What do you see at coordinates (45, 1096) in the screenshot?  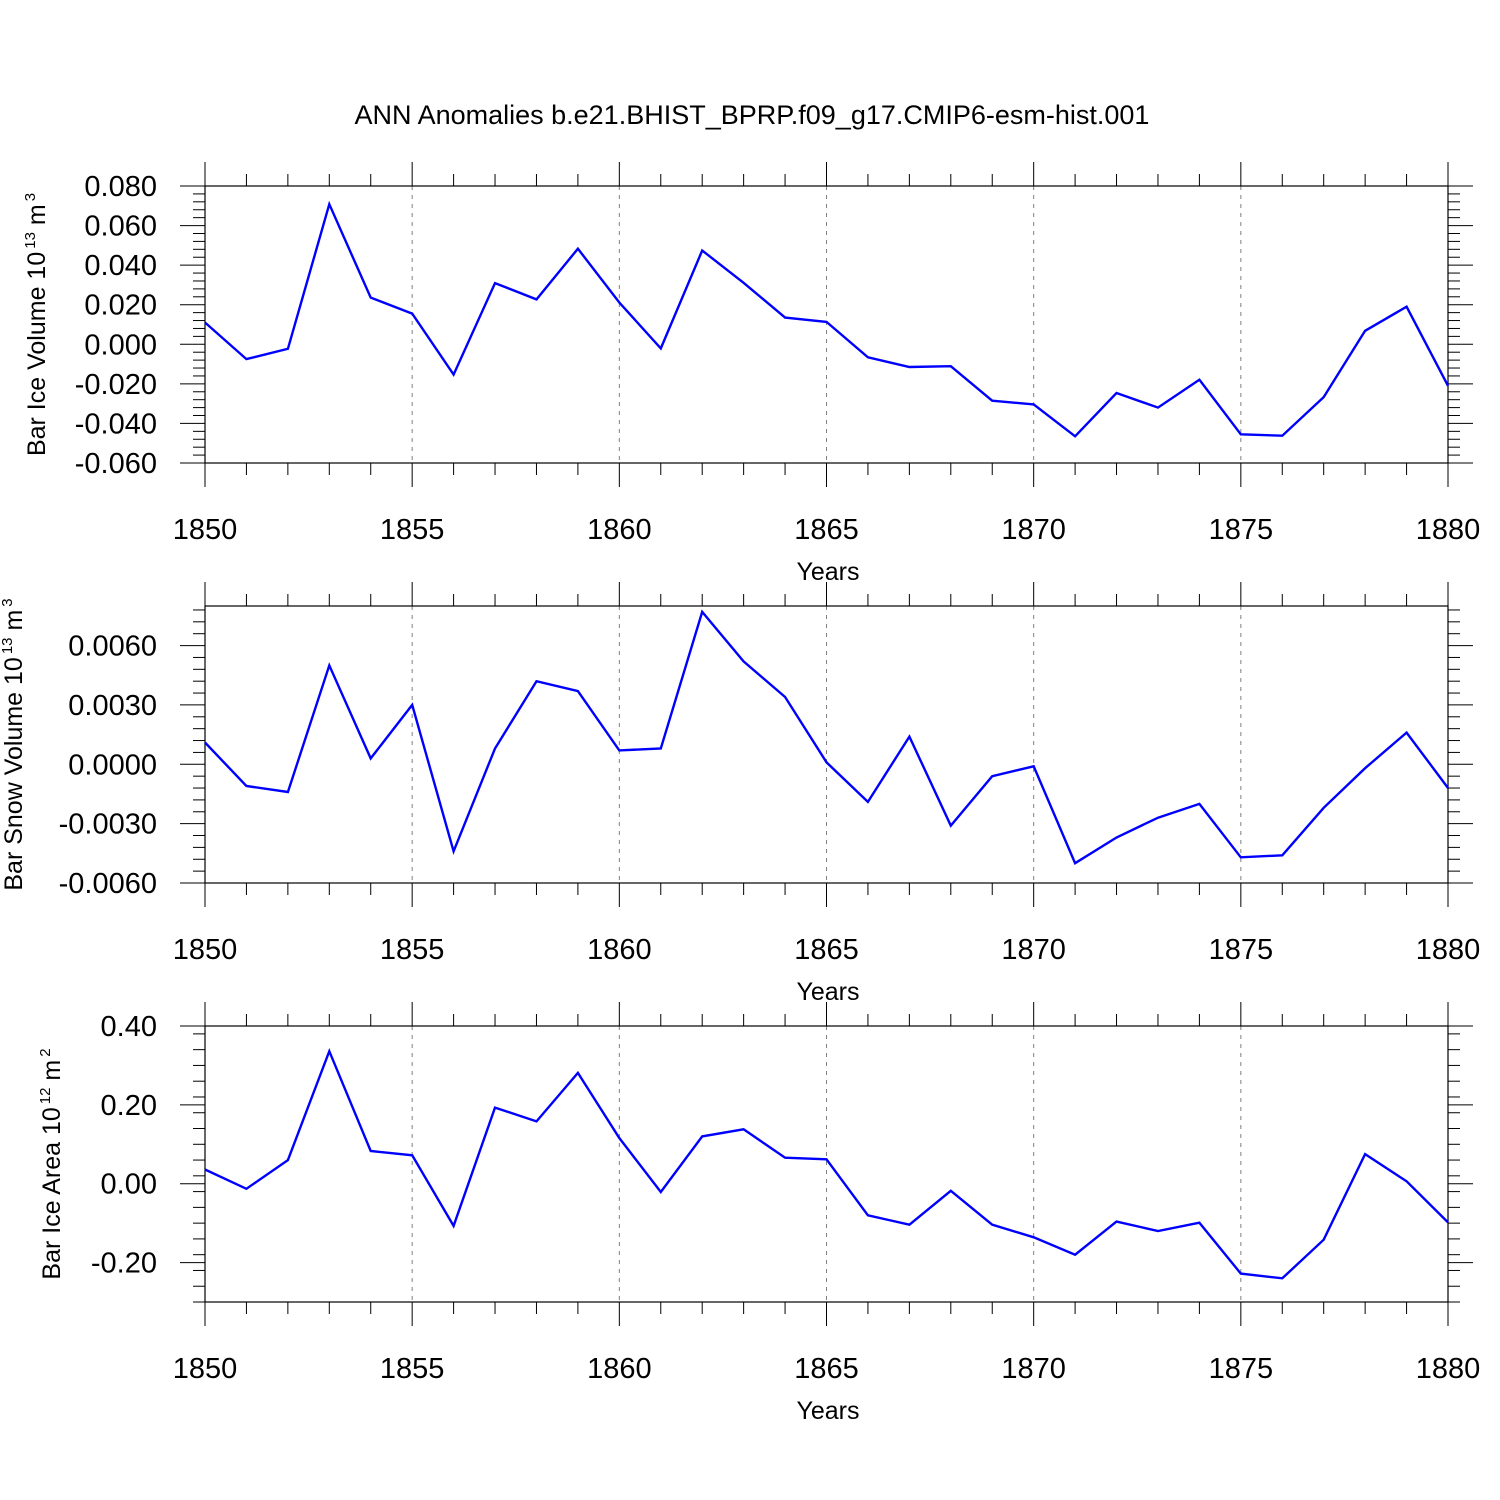 I see `y-axis-label-exponent: 12` at bounding box center [45, 1096].